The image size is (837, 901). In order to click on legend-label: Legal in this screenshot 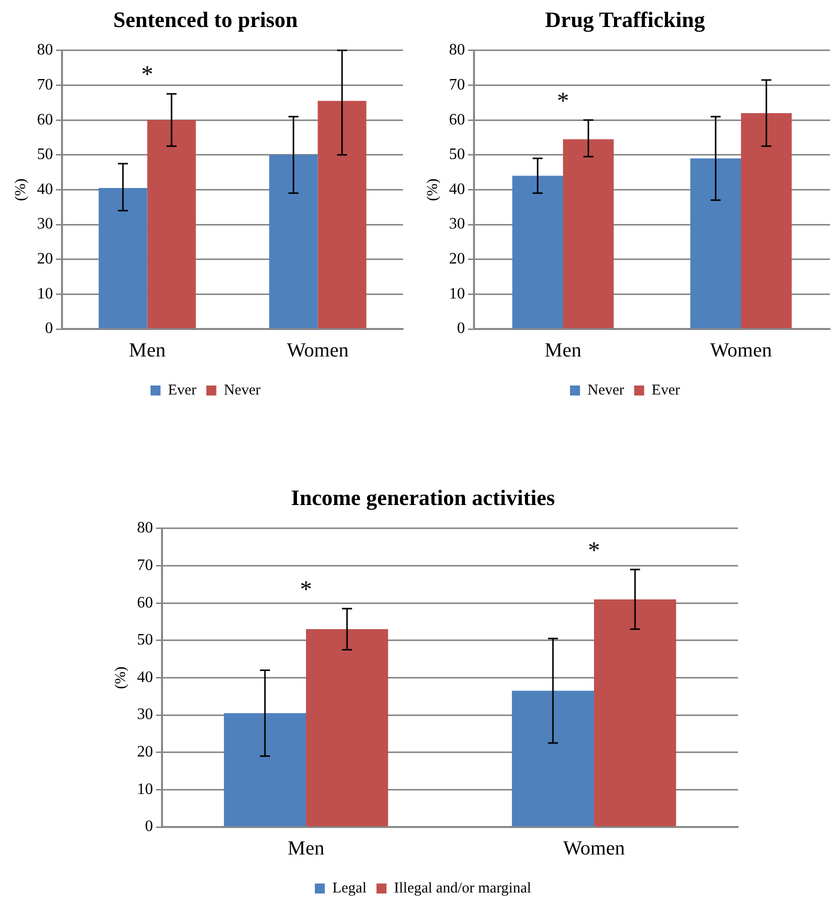, I will do `click(349, 888)`.